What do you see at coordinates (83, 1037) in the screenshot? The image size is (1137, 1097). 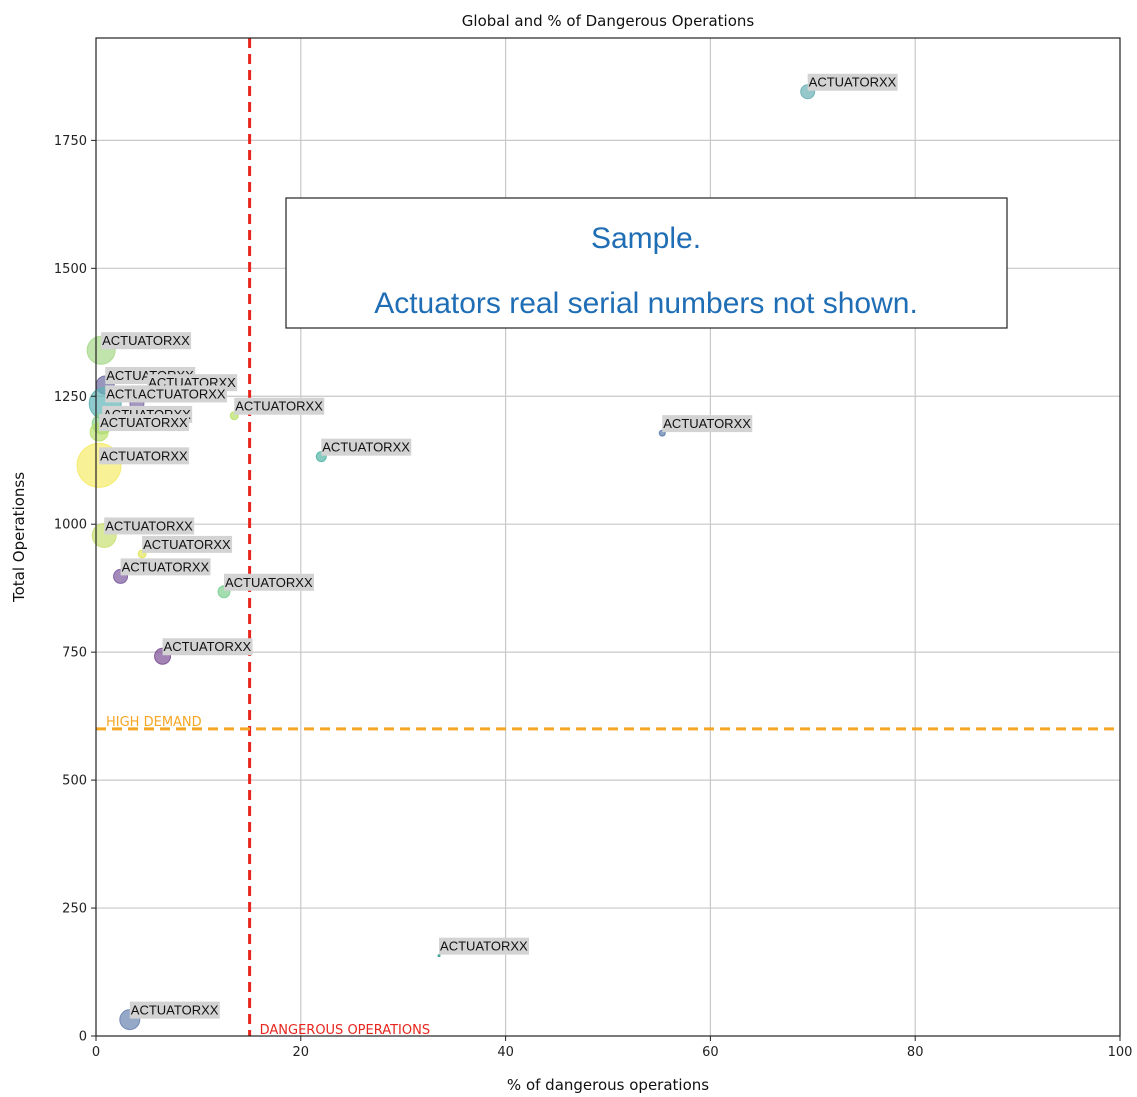 I see `y-tick-label: 0` at bounding box center [83, 1037].